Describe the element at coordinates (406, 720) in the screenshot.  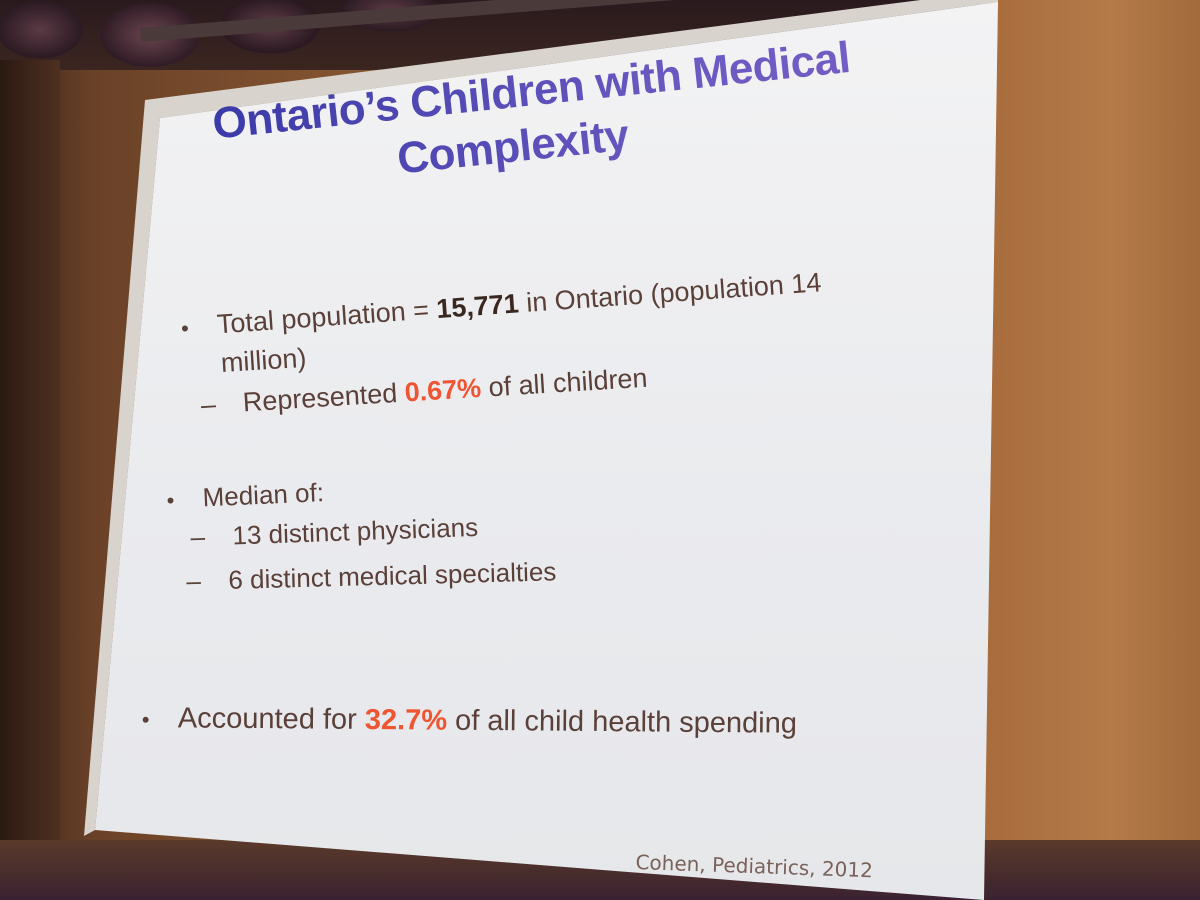
I see `spending-percent-value: 32.7%` at that location.